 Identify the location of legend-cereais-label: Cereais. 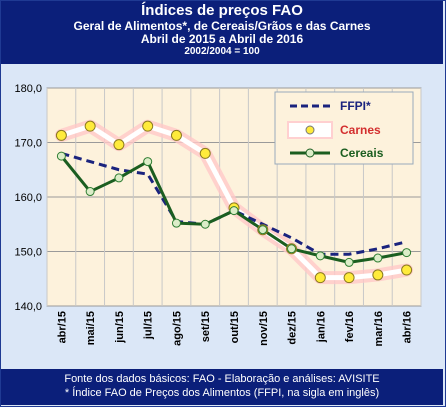
(362, 153).